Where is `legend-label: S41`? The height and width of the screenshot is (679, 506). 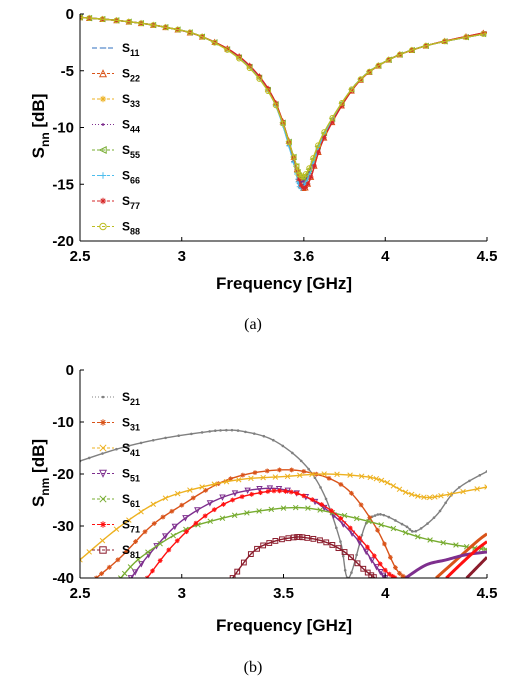 legend-label: S41 is located at coordinates (131, 449).